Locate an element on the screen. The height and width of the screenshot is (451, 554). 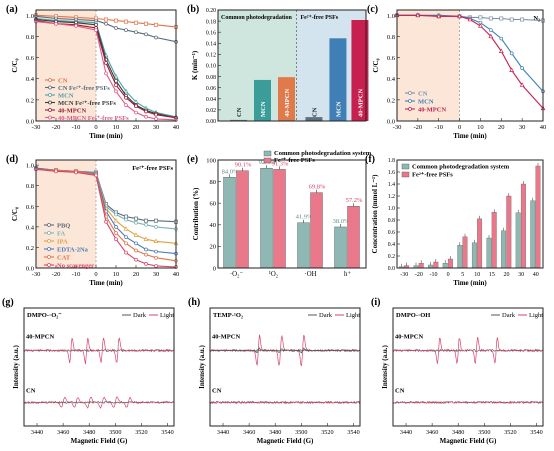
y-axis-label: K (min⁻¹) is located at coordinates (195, 65).